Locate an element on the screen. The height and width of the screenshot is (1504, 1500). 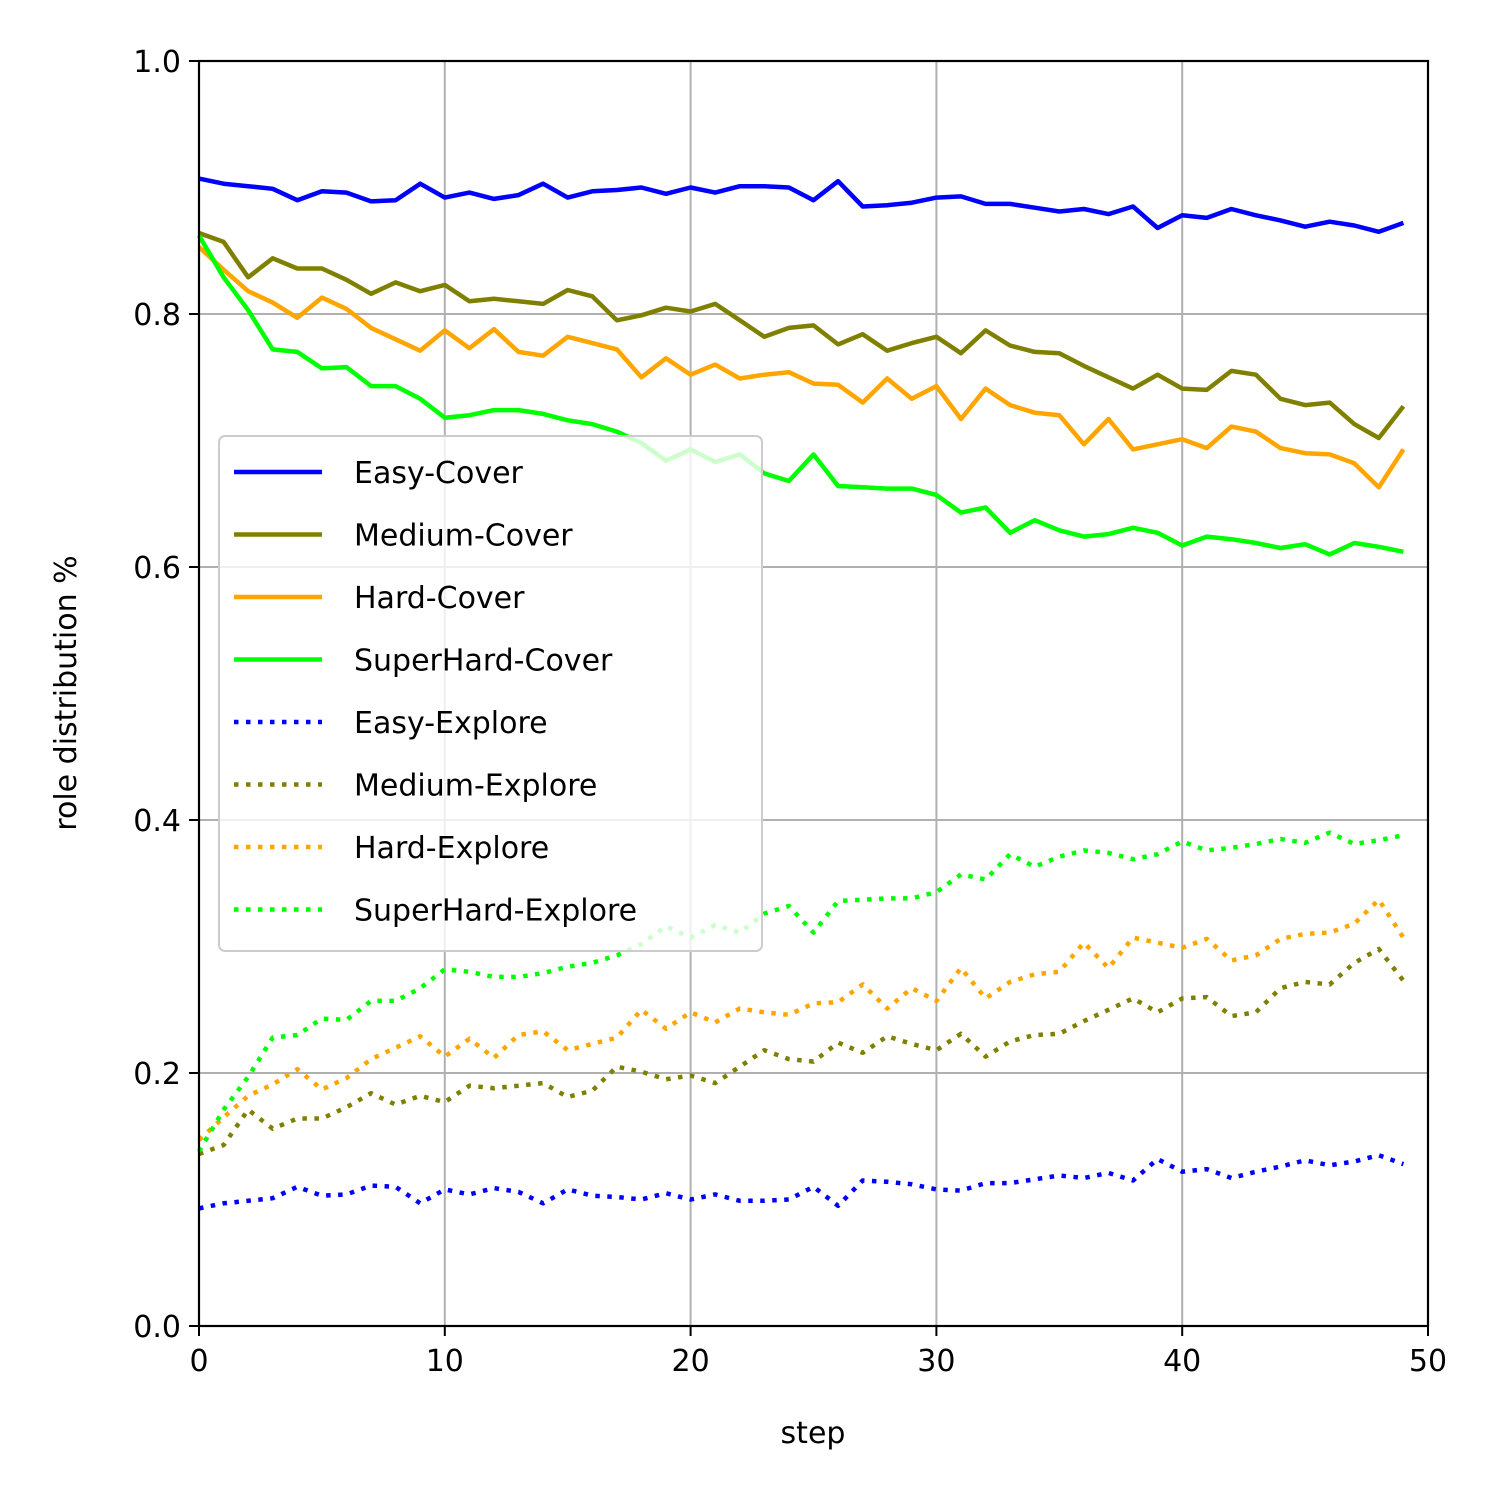
legend-label: SuperHard-Cover is located at coordinates (483, 661).